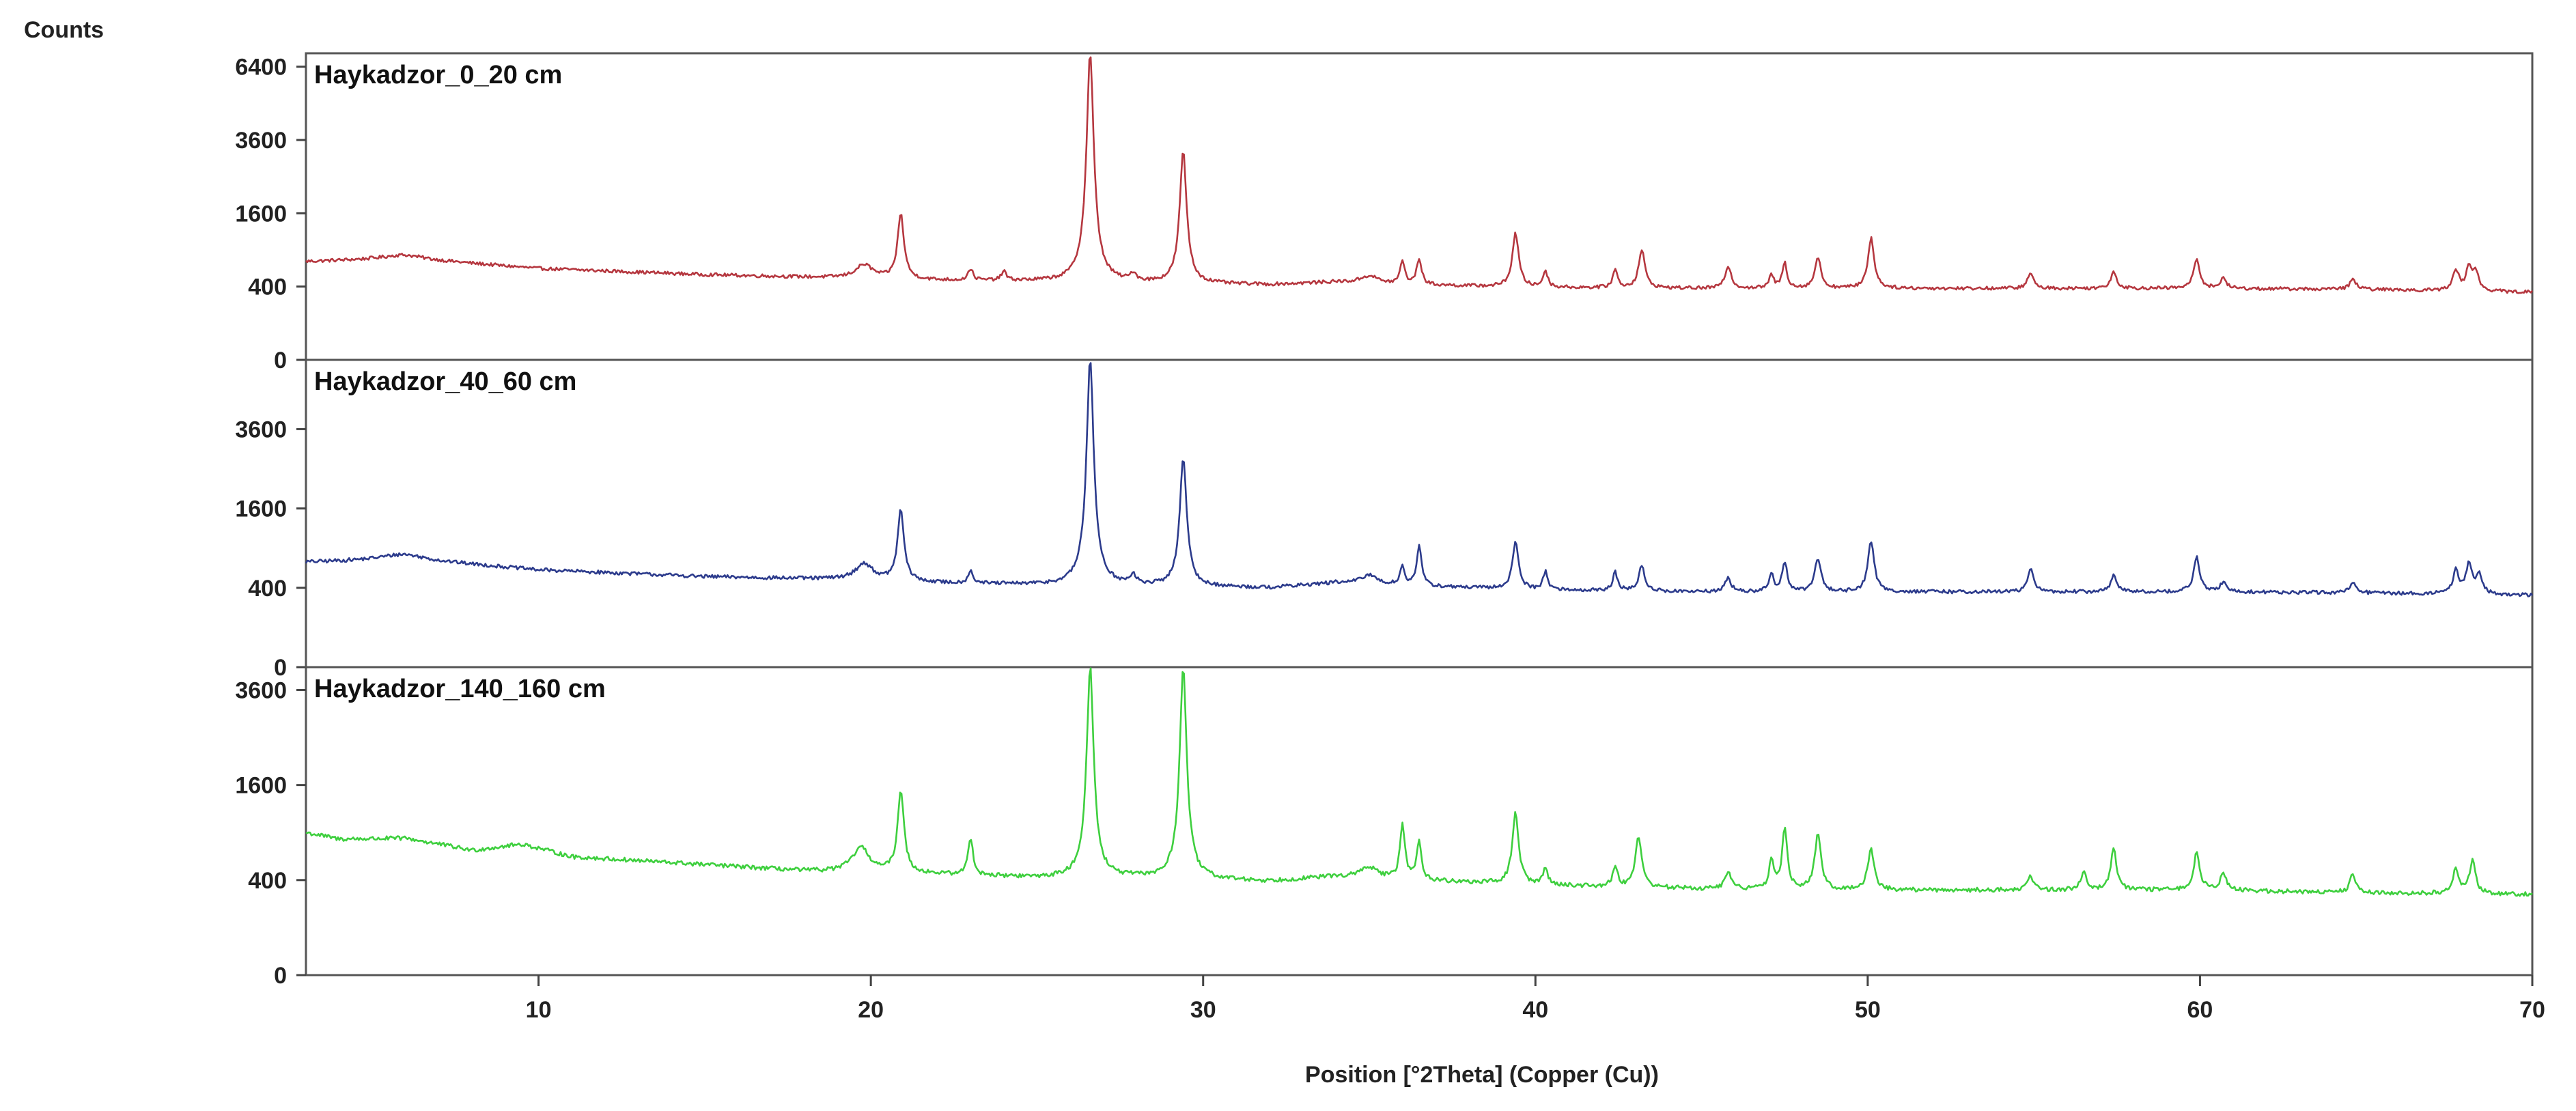 The height and width of the screenshot is (1111, 2576). Describe the element at coordinates (64, 30) in the screenshot. I see `y-axis-label: Counts` at that location.